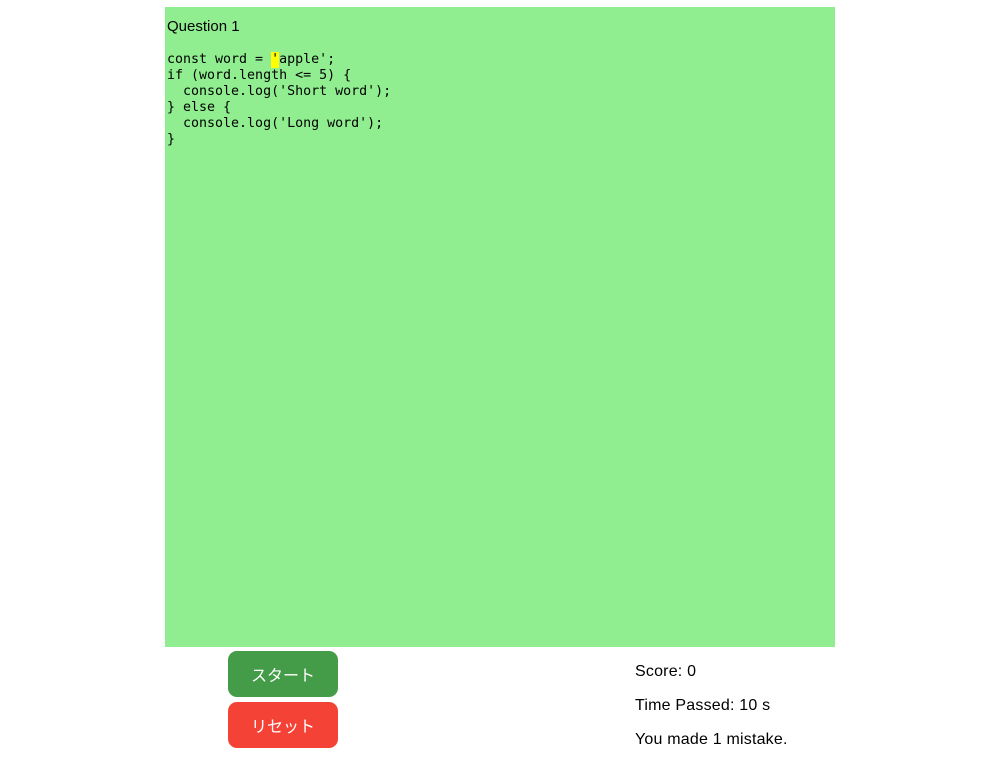 The height and width of the screenshot is (765, 1000). Describe the element at coordinates (275, 60) in the screenshot. I see `current-char-highlight: '` at that location.